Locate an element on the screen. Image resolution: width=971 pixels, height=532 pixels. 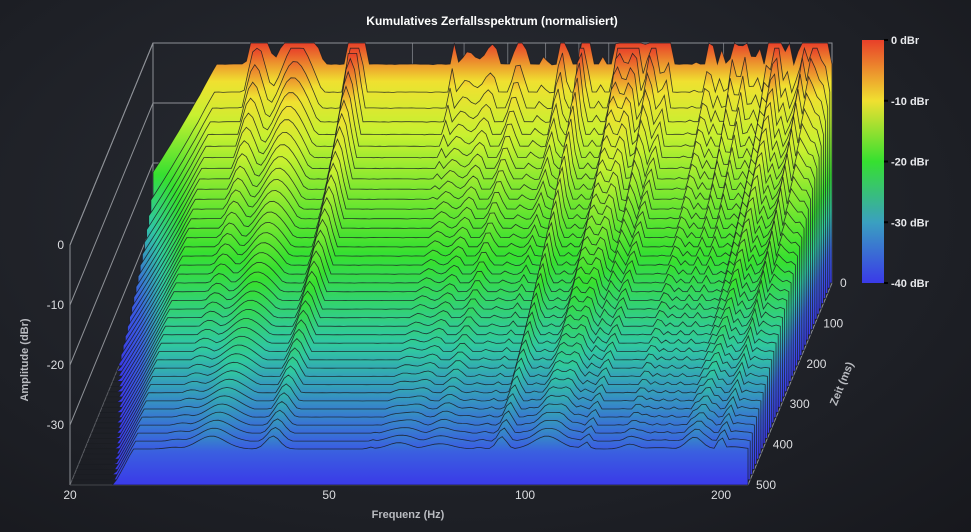
y-tick-label: -30 is located at coordinates (56, 425).